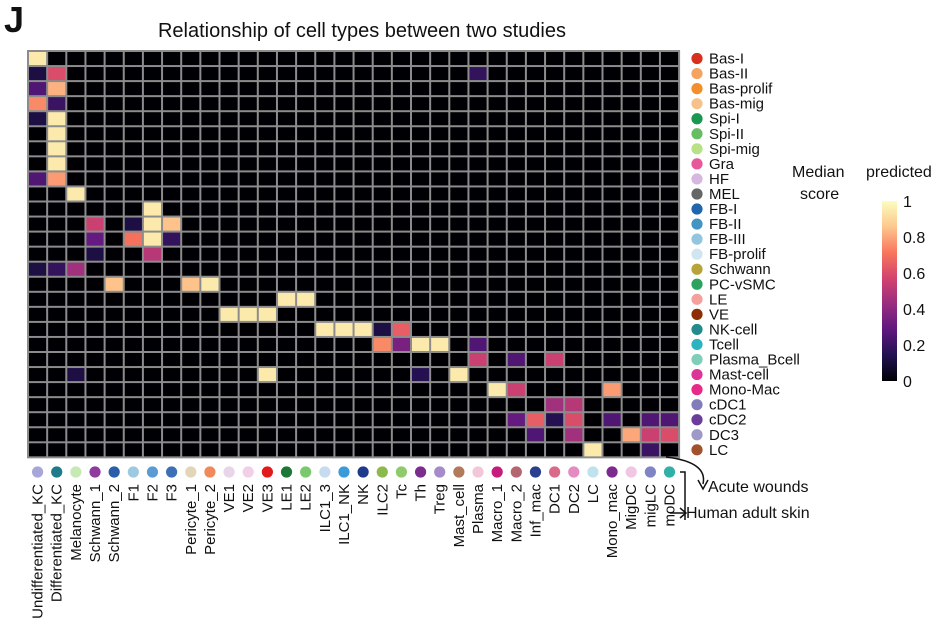 This screenshot has width=941, height=638. Describe the element at coordinates (535, 511) in the screenshot. I see `column-label: Inf_mac` at that location.